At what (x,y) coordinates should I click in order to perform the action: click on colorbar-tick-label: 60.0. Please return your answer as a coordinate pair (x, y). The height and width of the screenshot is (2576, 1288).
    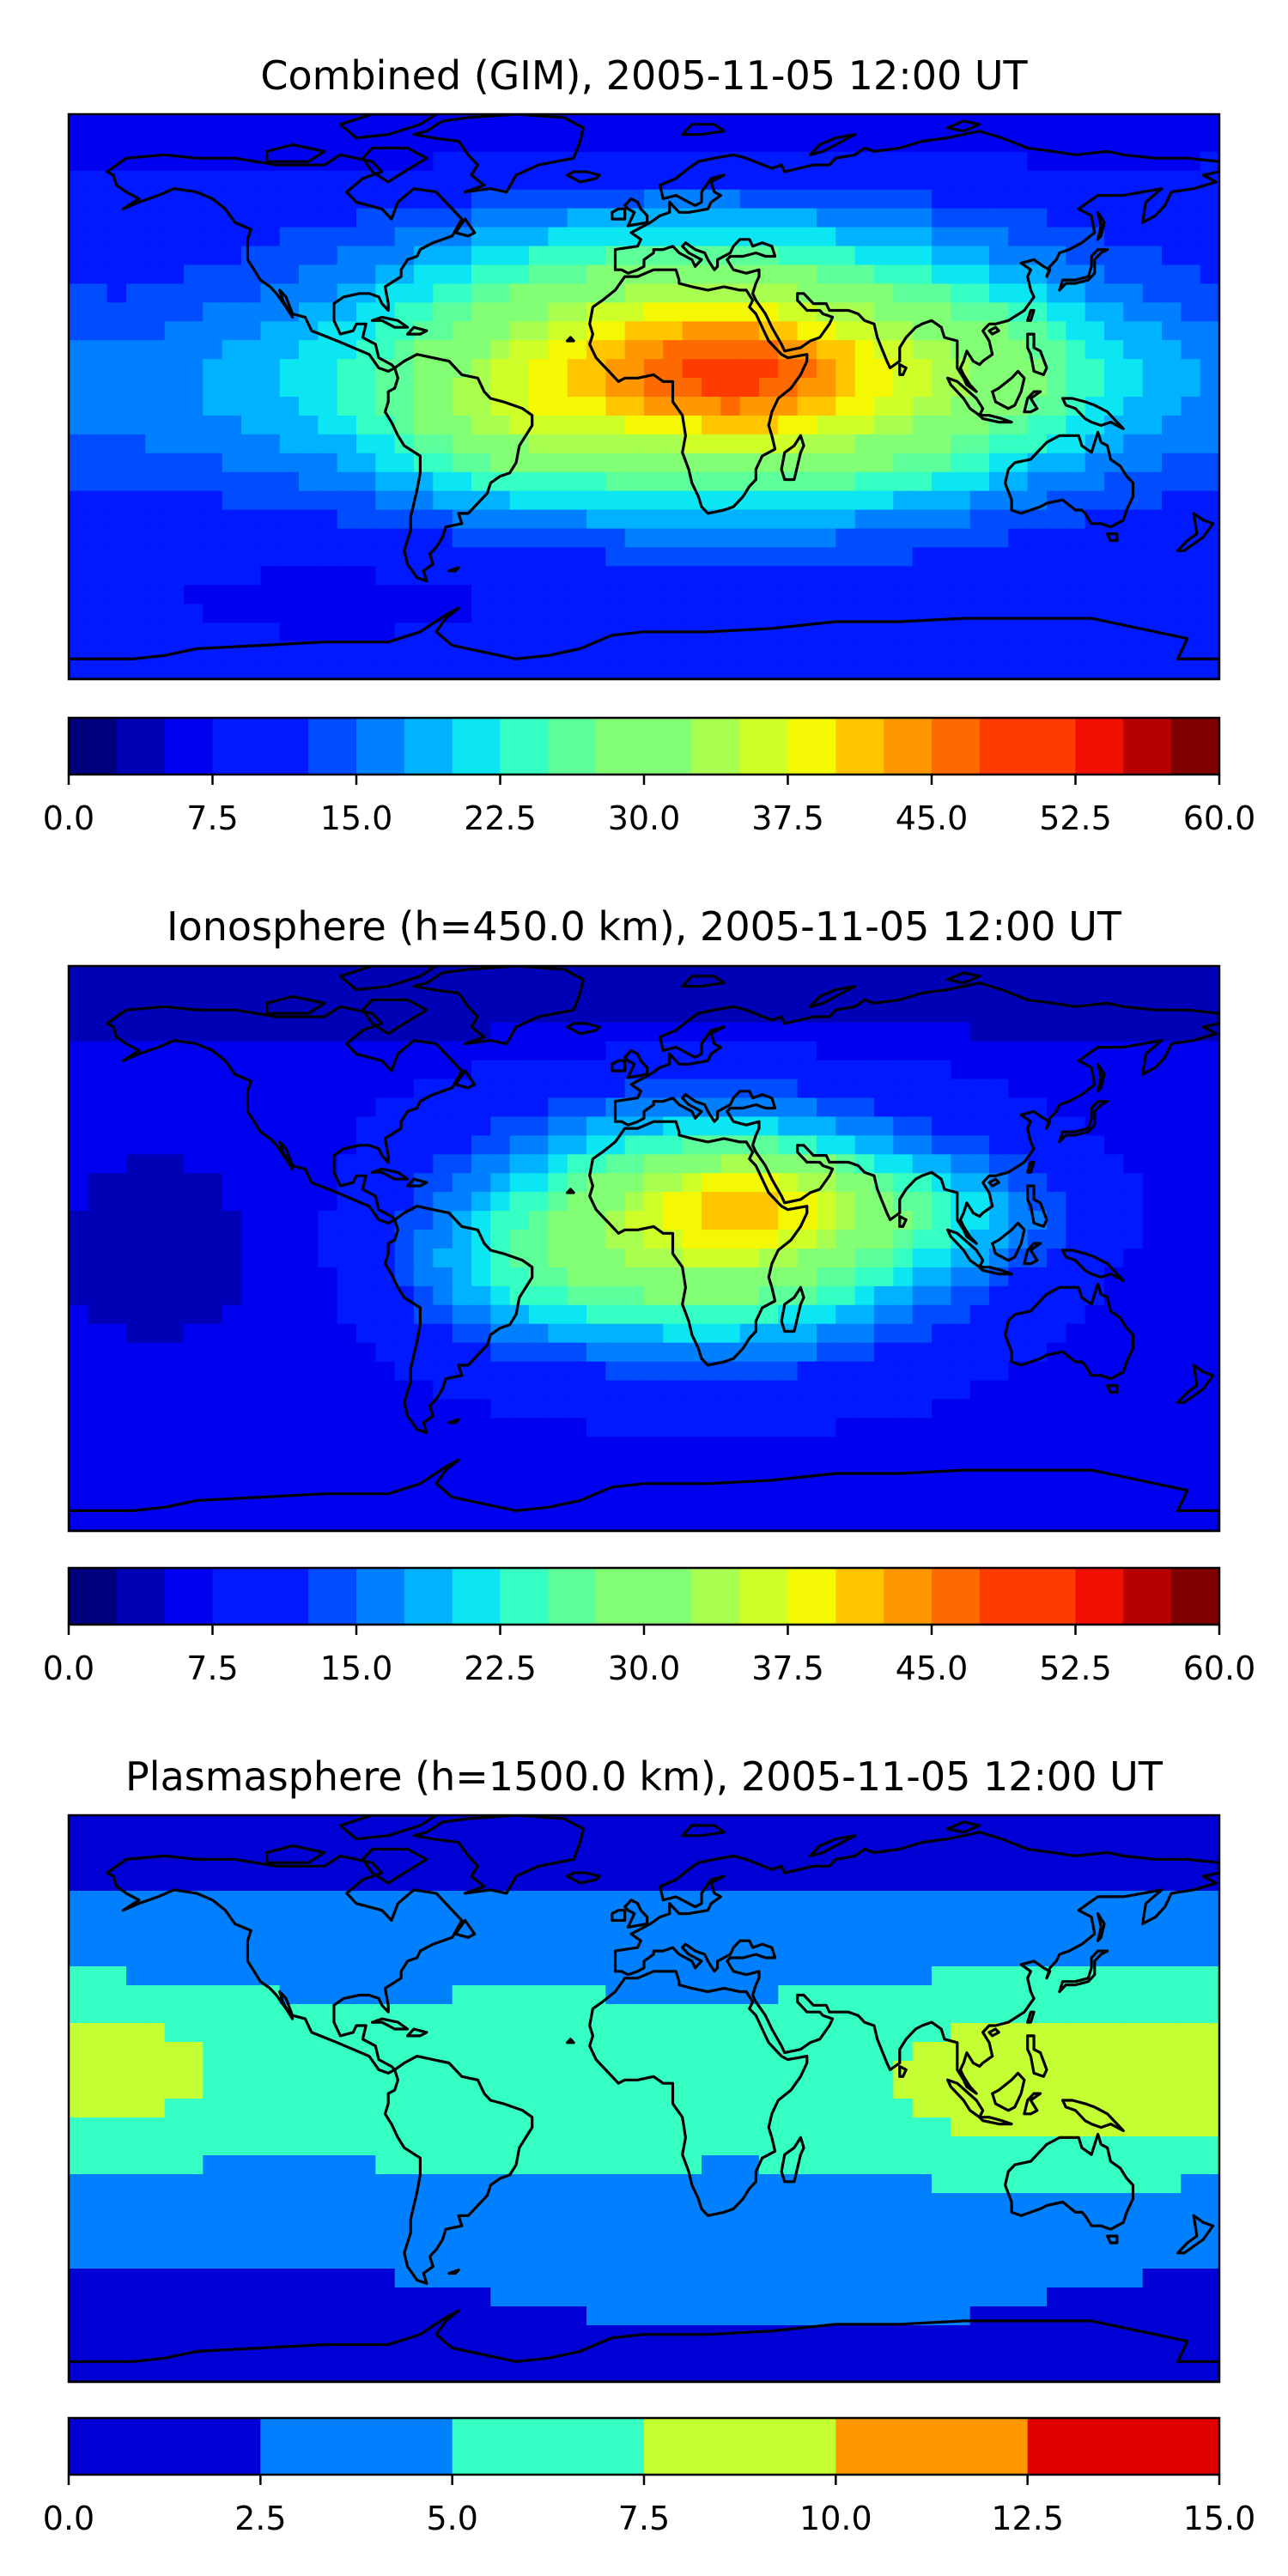
    Looking at the image, I should click on (1219, 1668).